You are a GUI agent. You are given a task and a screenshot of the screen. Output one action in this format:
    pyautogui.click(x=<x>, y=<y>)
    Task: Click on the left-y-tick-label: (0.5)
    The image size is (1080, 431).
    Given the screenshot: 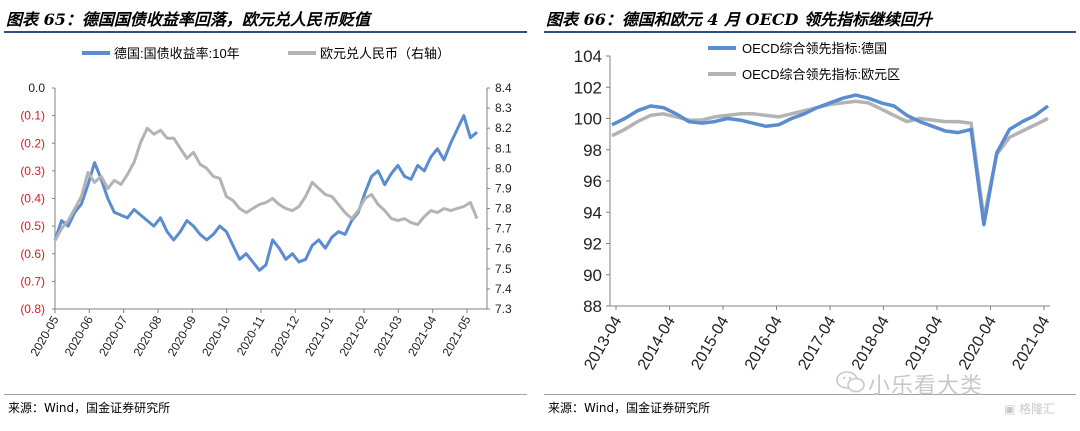 What is the action you would take?
    pyautogui.click(x=32, y=226)
    